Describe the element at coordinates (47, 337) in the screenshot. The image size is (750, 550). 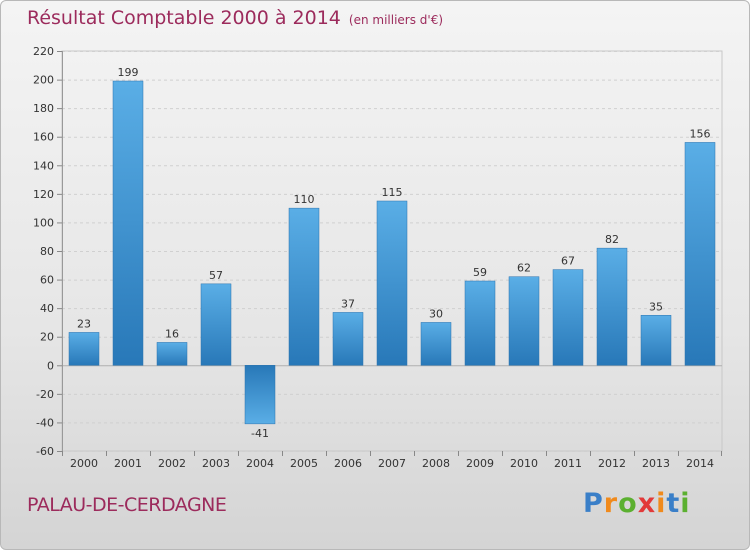
I see `y-tick-label: 20` at that location.